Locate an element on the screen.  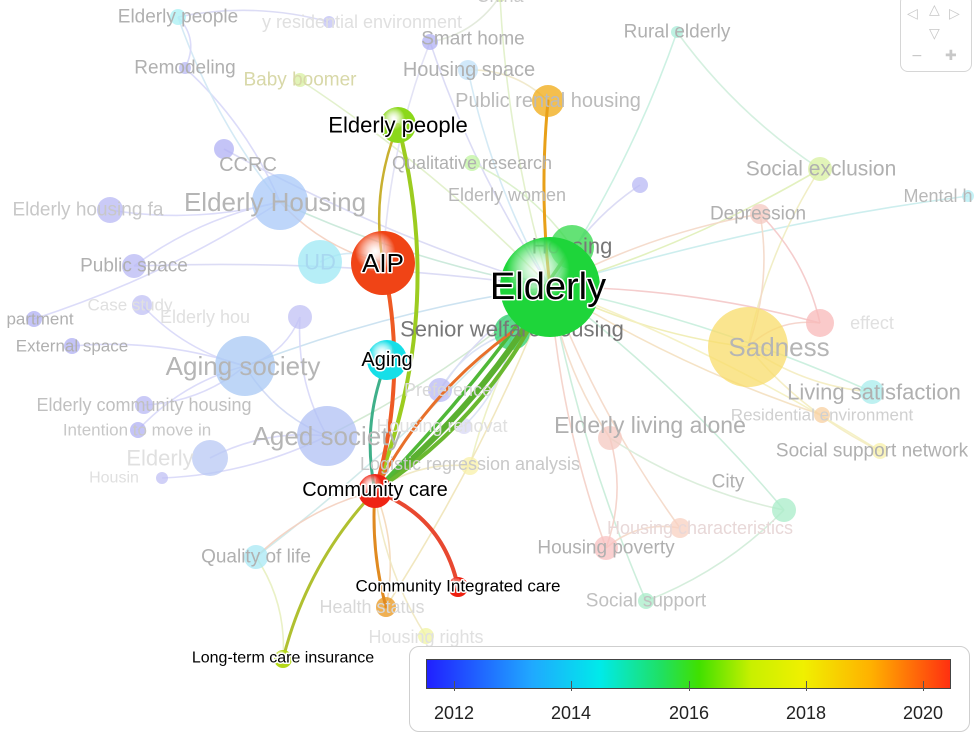
node-sadness is located at coordinates (748, 347).